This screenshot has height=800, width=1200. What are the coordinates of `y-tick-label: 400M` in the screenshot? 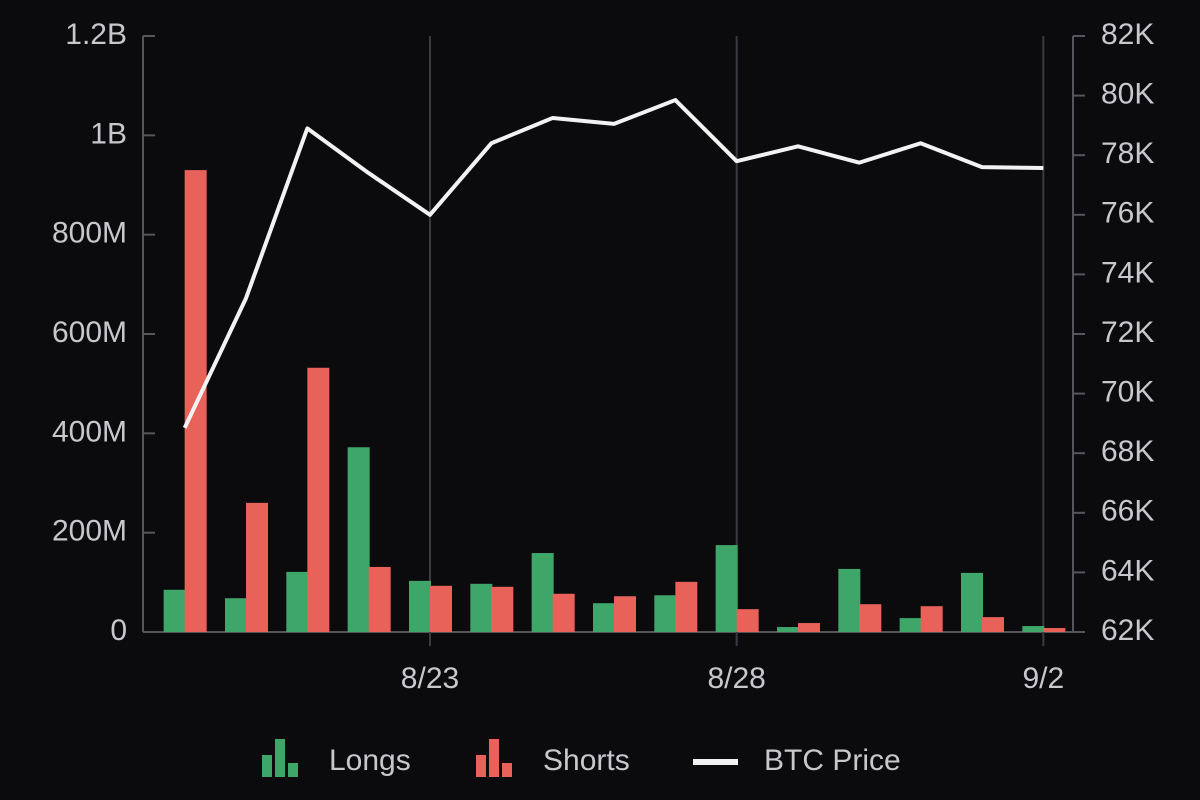 It's located at (89, 431).